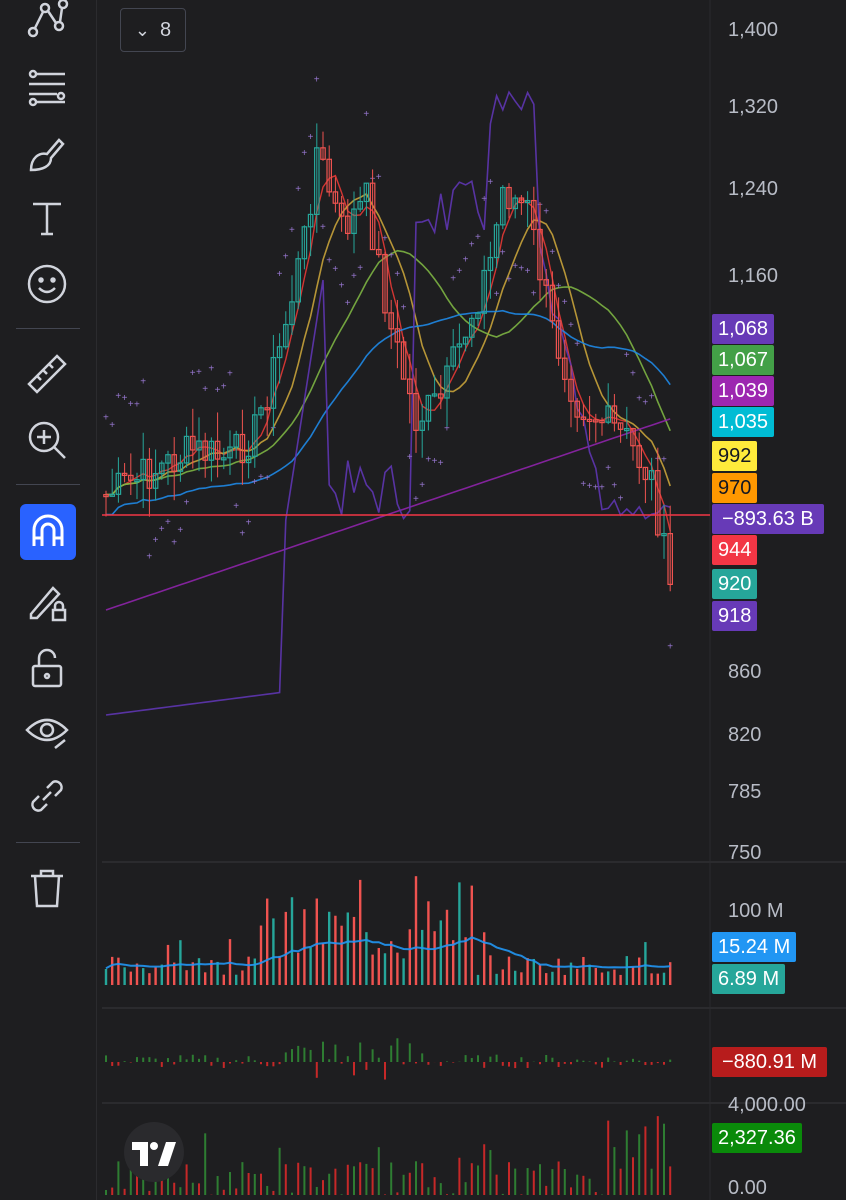  Describe the element at coordinates (388, 953) in the screenshot. I see `volume-ma-line` at that location.